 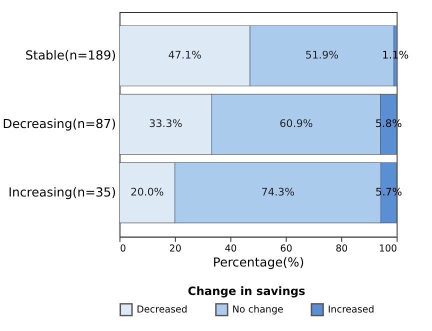 What do you see at coordinates (123, 248) in the screenshot?
I see `x-tick-label: 0` at bounding box center [123, 248].